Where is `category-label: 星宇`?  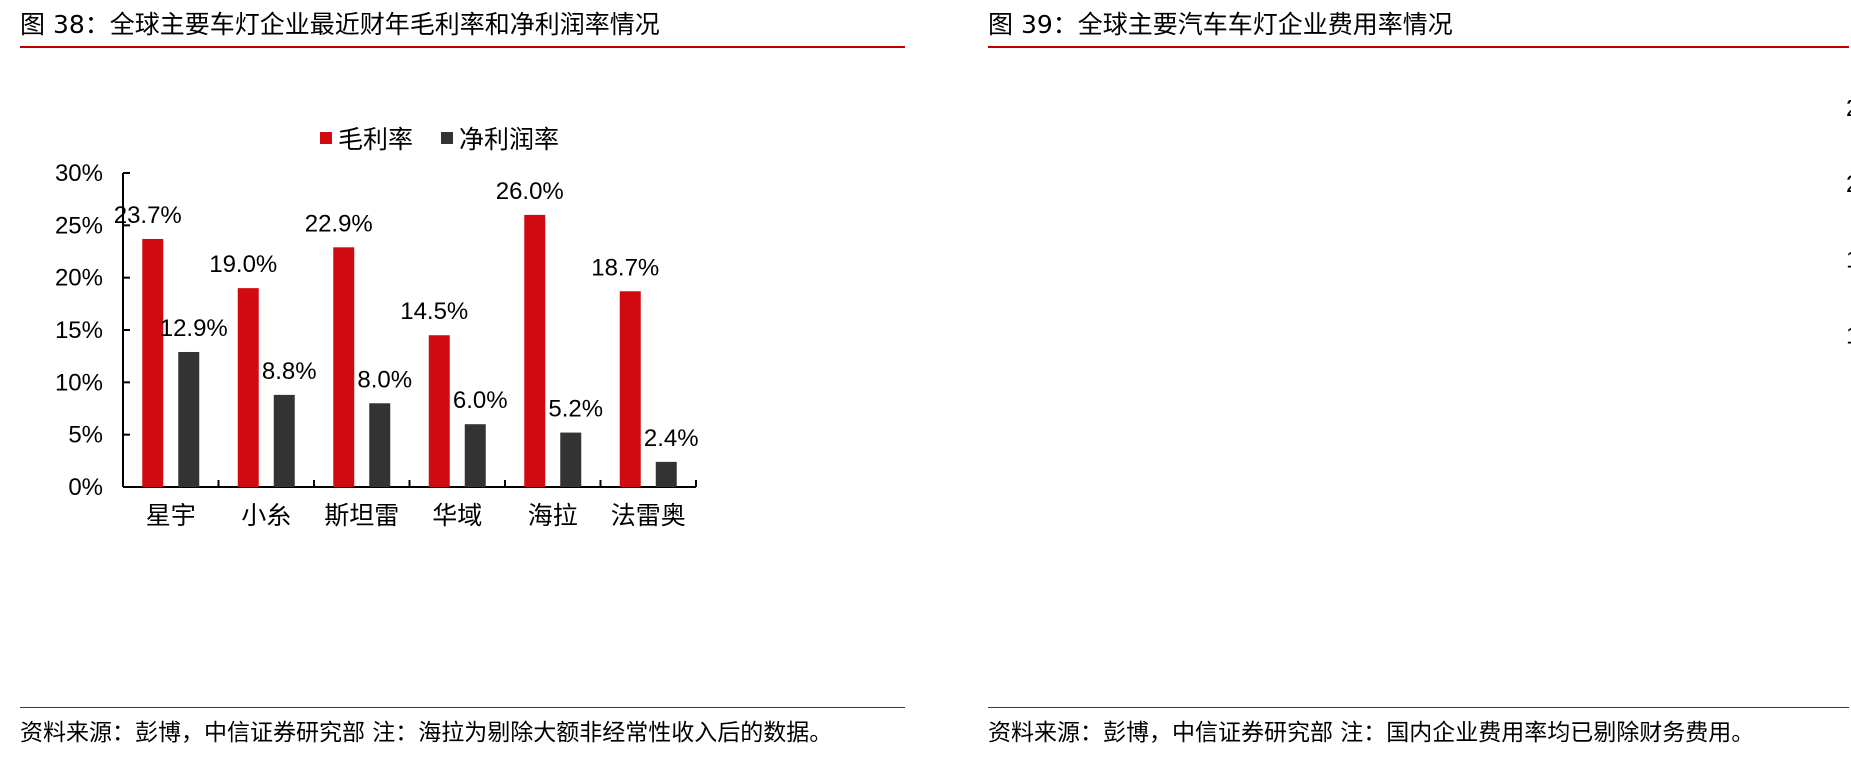
category-label: 星宇 is located at coordinates (171, 516).